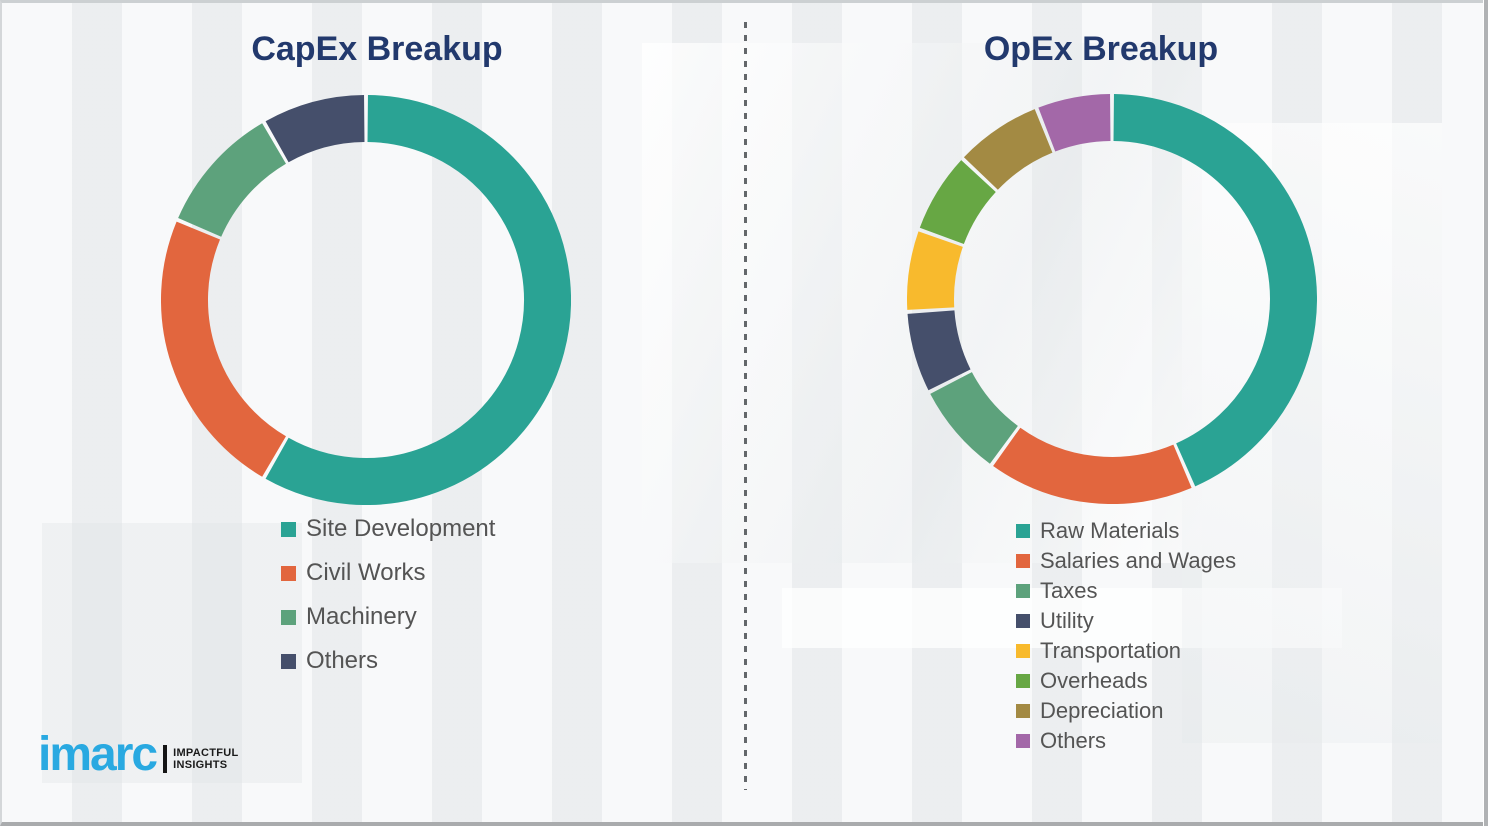 This screenshot has height=836, width=1488. What do you see at coordinates (974, 417) in the screenshot?
I see `donut-segment-taxes` at bounding box center [974, 417].